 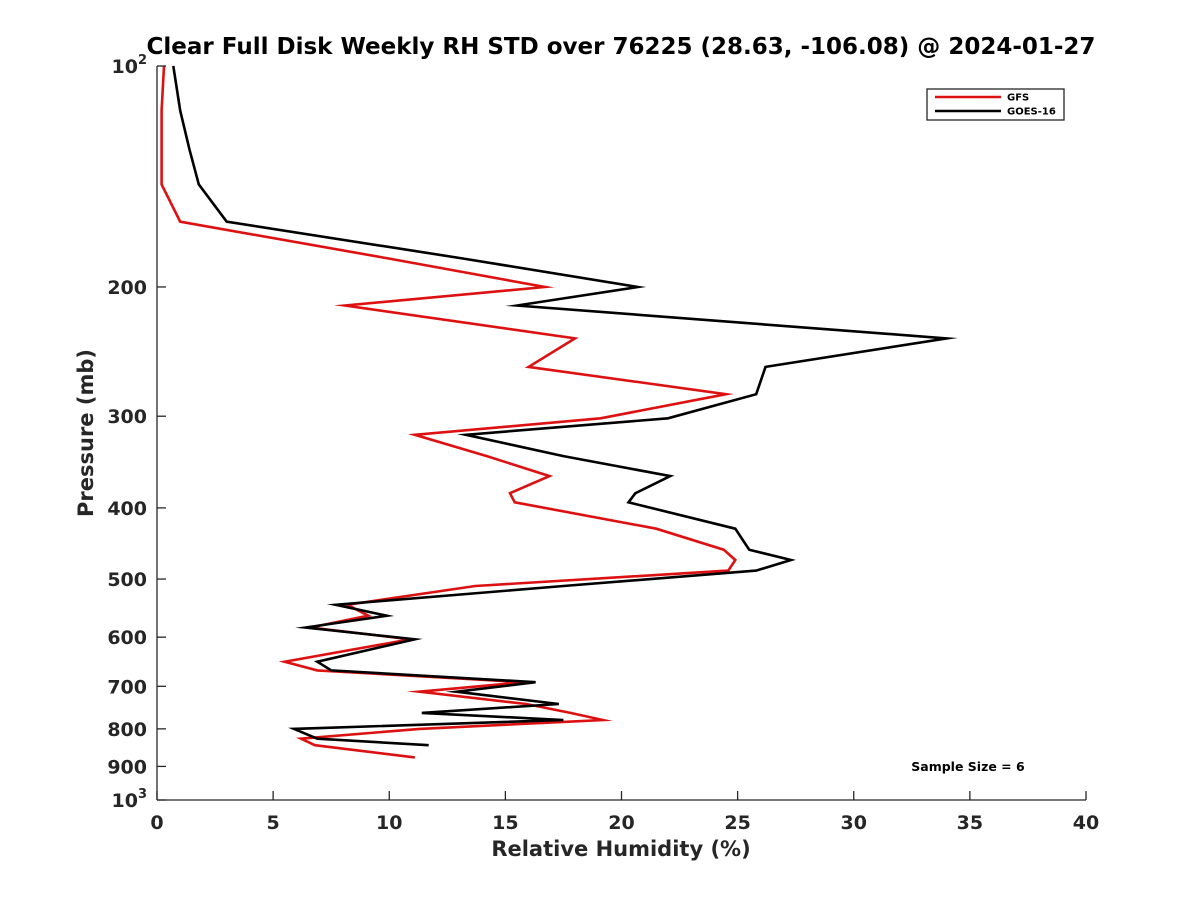 I want to click on y-tick-label: 800, so click(x=127, y=730).